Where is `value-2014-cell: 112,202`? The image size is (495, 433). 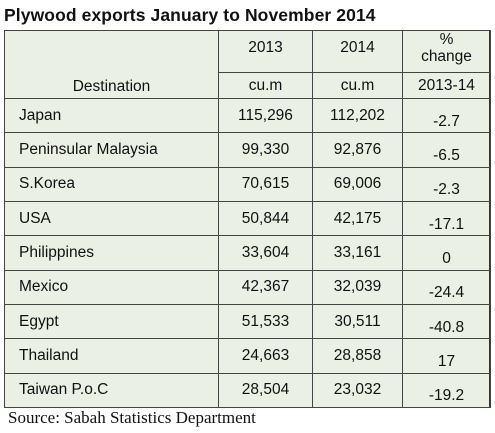
value-2014-cell: 112,202 is located at coordinates (357, 115).